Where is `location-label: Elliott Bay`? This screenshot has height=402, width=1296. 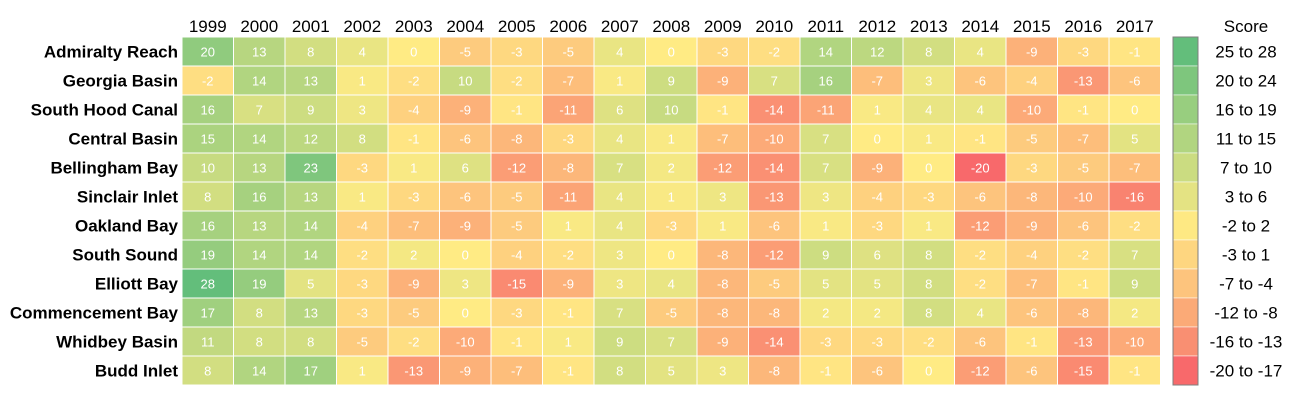 location-label: Elliott Bay is located at coordinates (137, 284).